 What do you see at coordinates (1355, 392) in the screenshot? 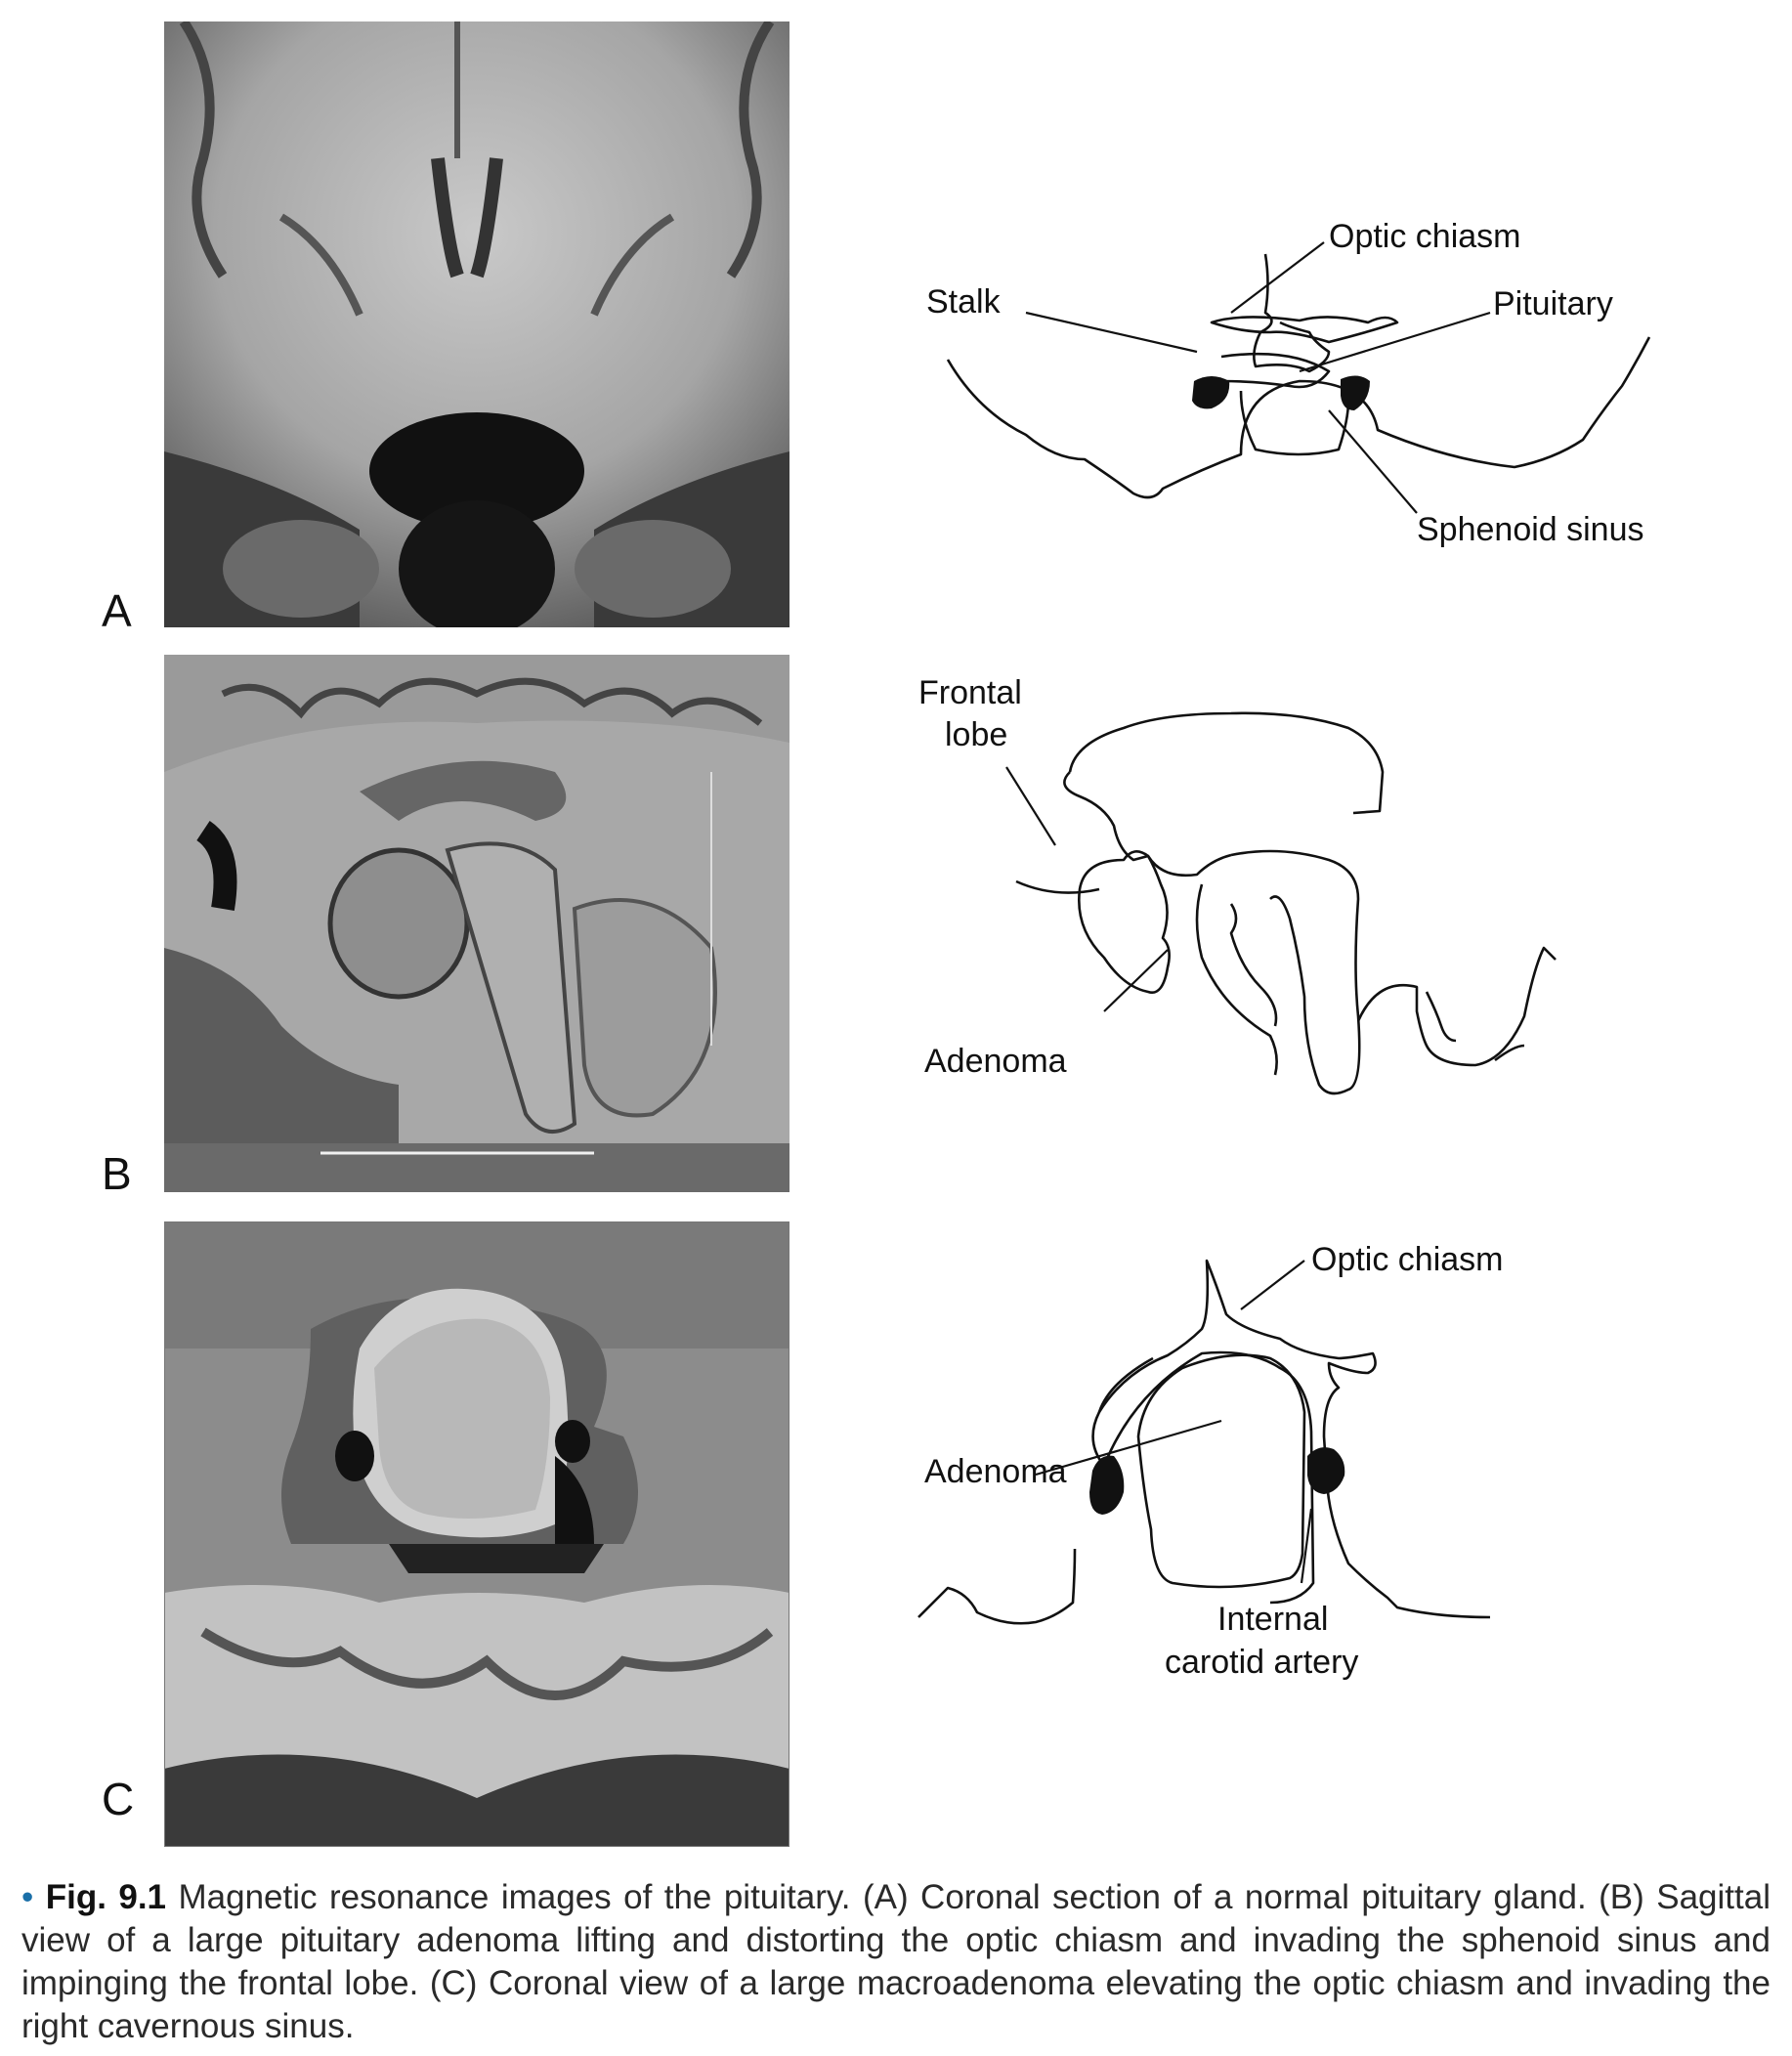
I see `cavernous-sinus-right-a` at bounding box center [1355, 392].